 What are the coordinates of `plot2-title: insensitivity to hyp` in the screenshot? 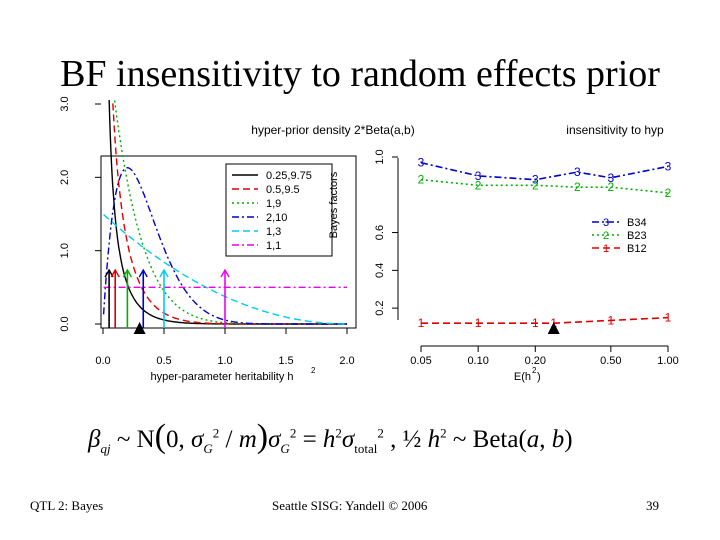 It's located at (615, 130).